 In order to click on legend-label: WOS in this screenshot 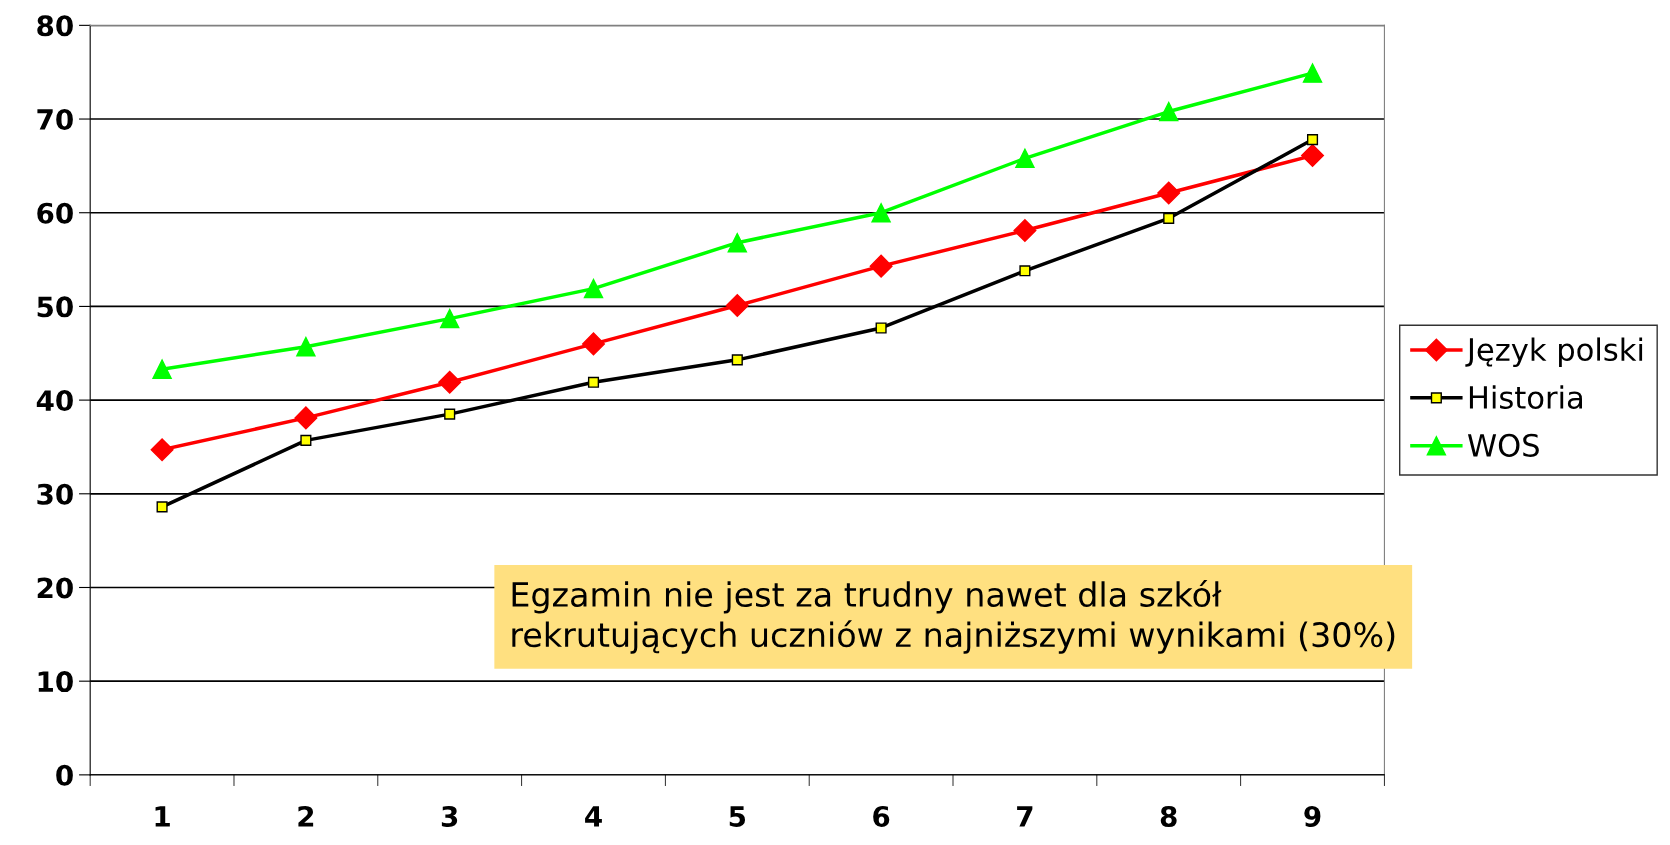, I will do `click(1503, 445)`.